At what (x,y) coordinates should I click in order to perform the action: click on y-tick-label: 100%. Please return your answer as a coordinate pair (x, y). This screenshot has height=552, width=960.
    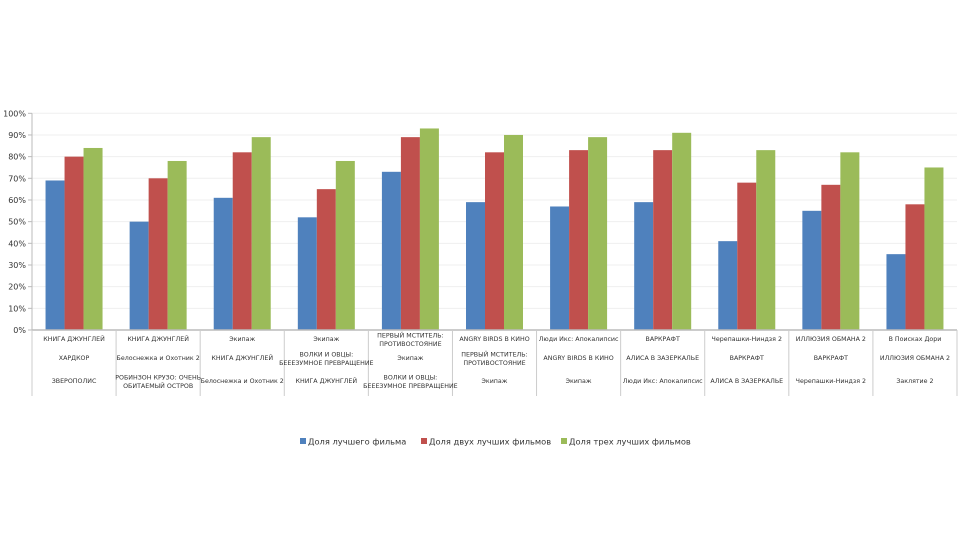
    Looking at the image, I should click on (14, 113).